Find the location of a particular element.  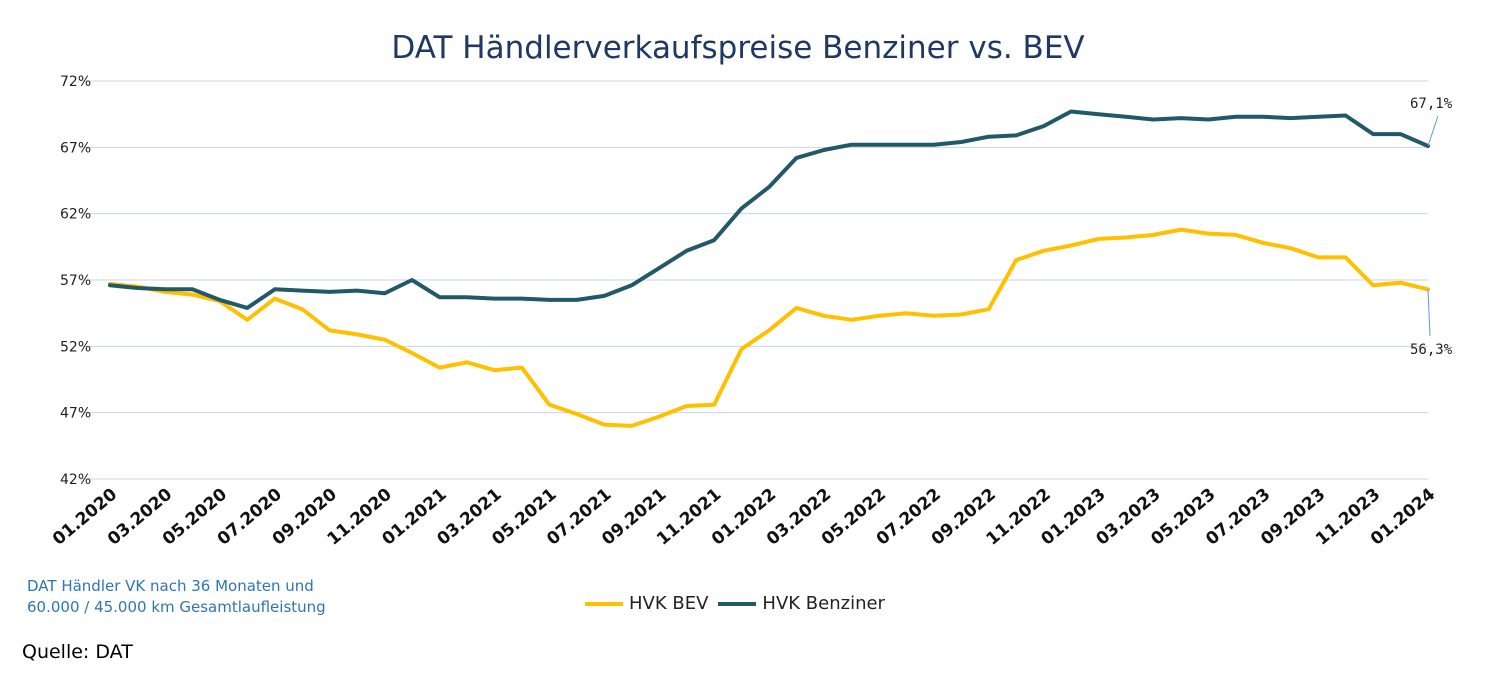

y-axis-ticks: 42% 47% 52% 57% 62% 67% 72% is located at coordinates (75, 281).